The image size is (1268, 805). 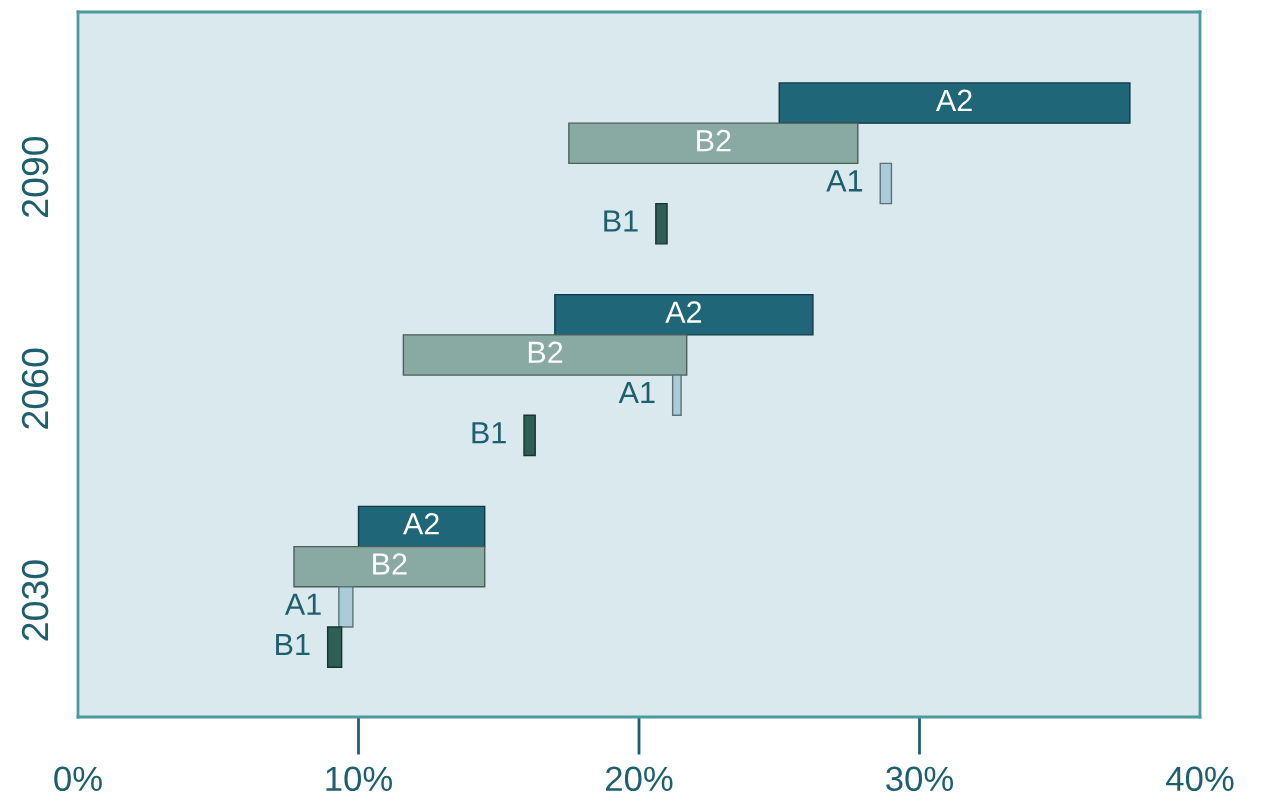 I want to click on x-tick-label: 30%, so click(x=920, y=779).